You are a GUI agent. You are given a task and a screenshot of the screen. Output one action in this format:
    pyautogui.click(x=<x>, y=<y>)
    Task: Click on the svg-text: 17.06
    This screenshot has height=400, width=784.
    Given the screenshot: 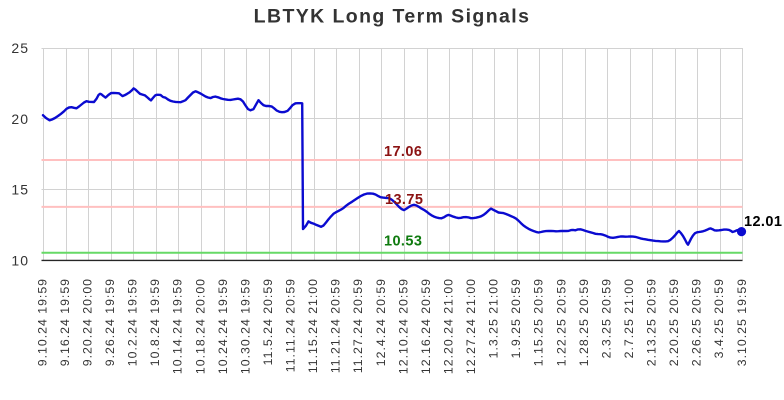 What is the action you would take?
    pyautogui.click(x=403, y=152)
    